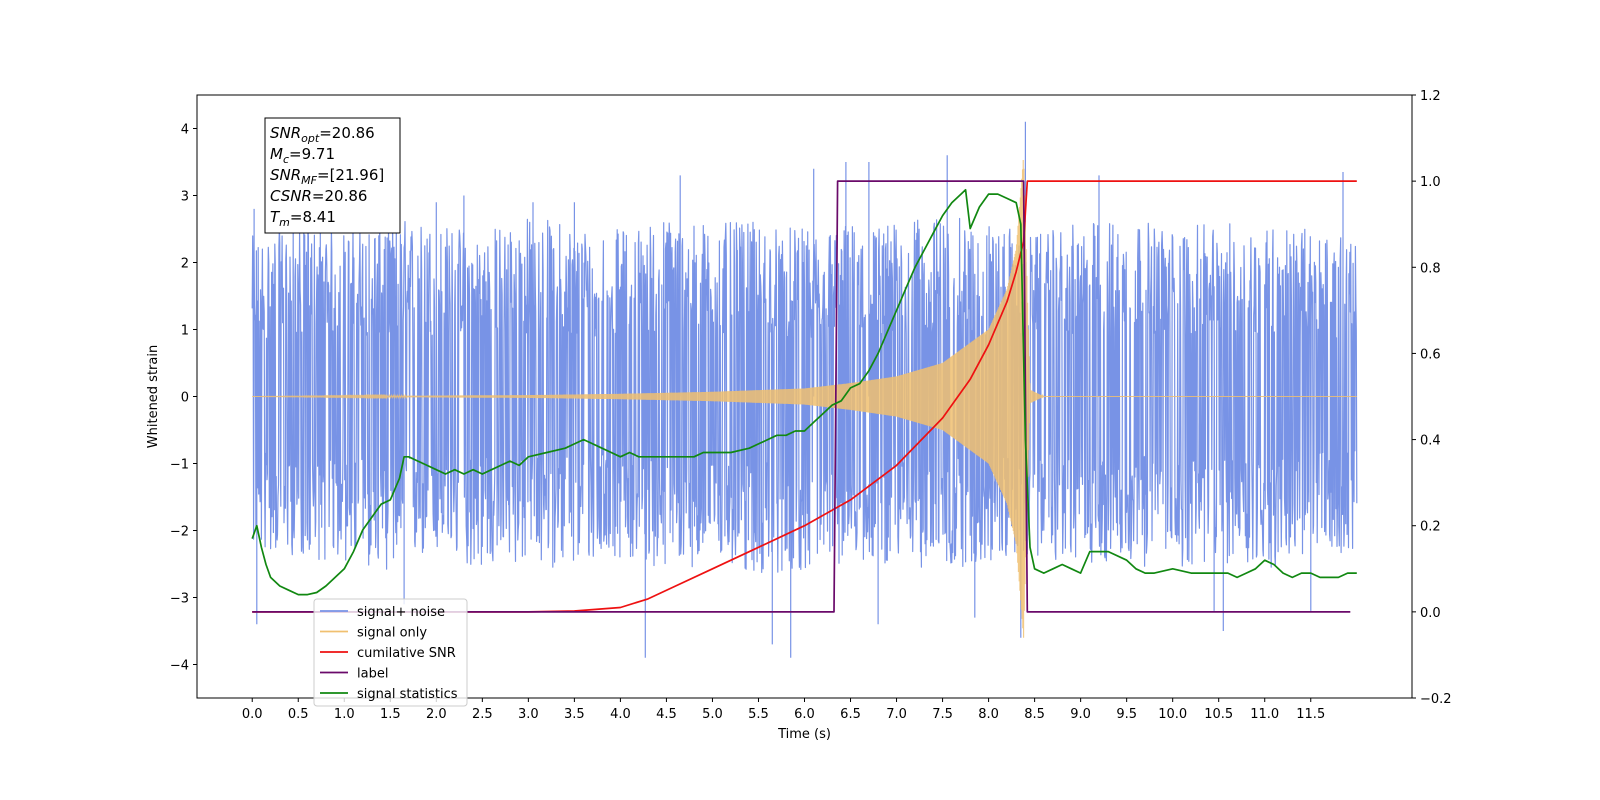  What do you see at coordinates (179, 465) in the screenshot?
I see `y-tick-label: −1` at bounding box center [179, 465].